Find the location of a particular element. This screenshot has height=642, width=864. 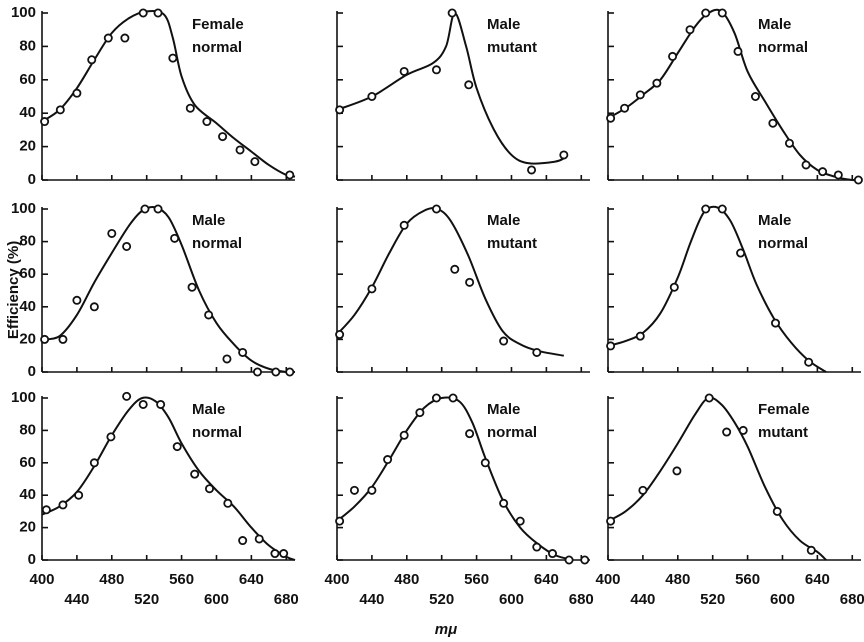

x-tick-label: 440 is located at coordinates (371, 599).